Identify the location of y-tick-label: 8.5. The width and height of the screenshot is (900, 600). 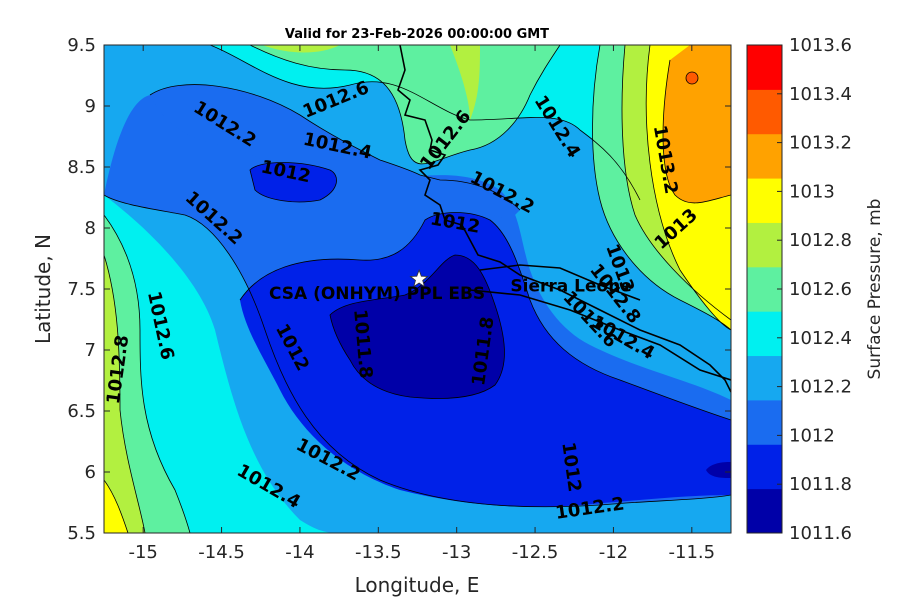
(81, 167).